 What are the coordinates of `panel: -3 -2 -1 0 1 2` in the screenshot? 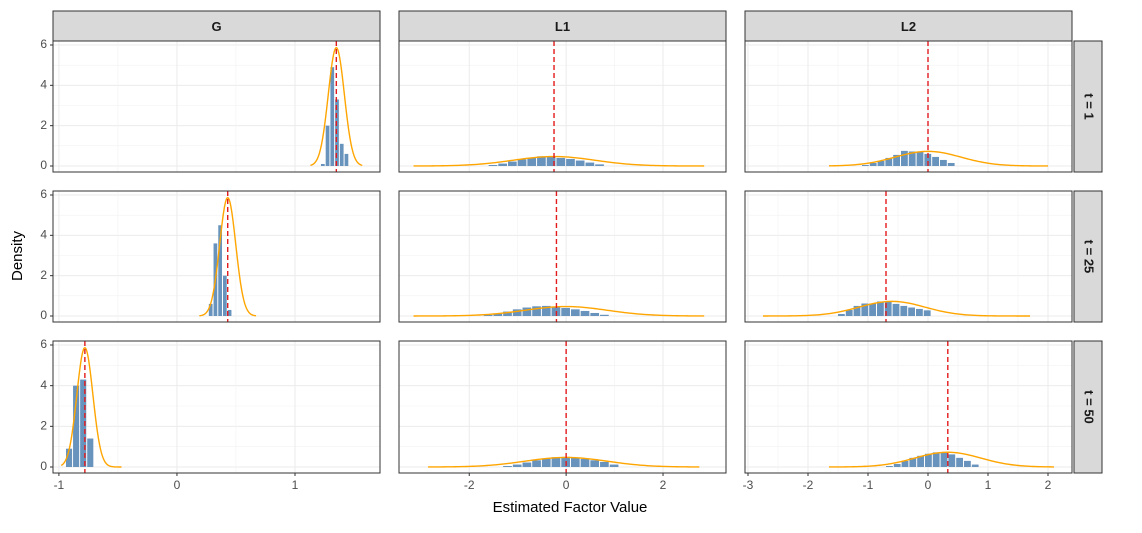 It's located at (908, 416).